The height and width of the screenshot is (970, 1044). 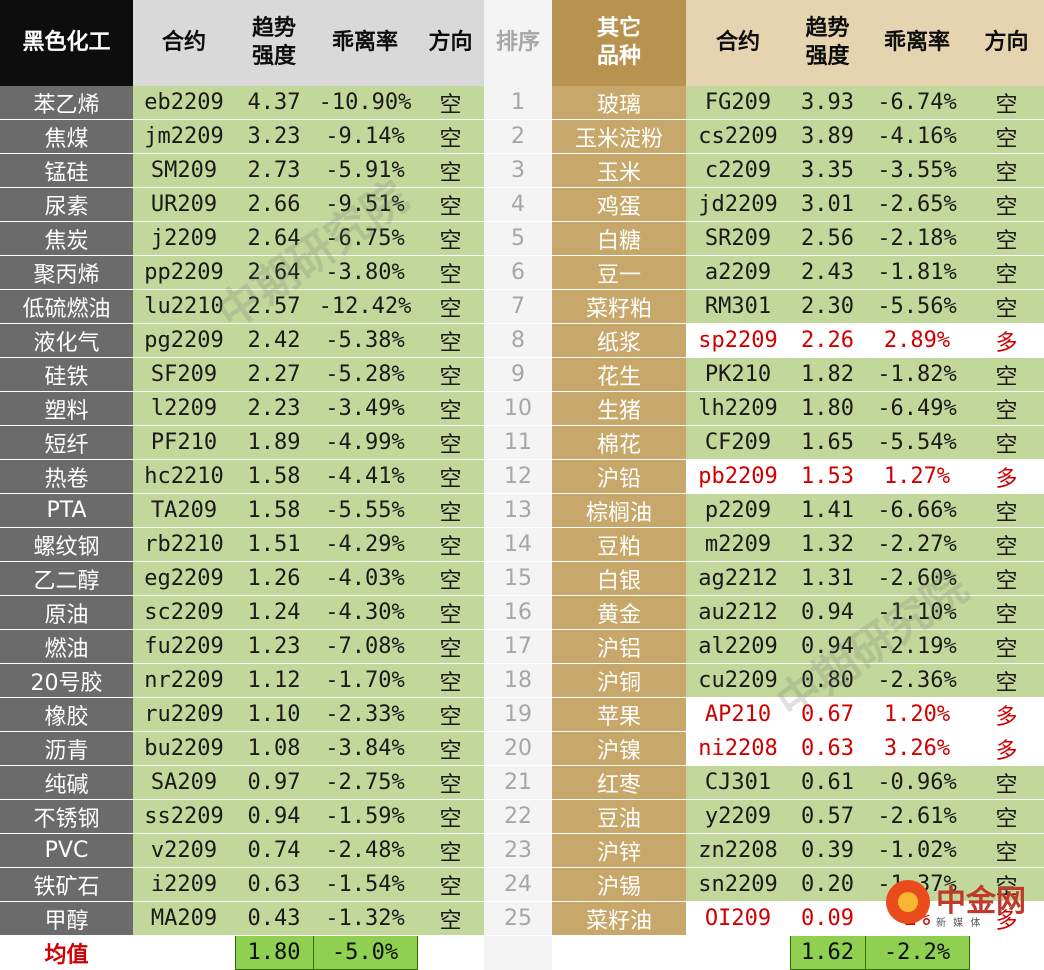 I want to click on left-deviation-header: 乖离率, so click(x=365, y=43).